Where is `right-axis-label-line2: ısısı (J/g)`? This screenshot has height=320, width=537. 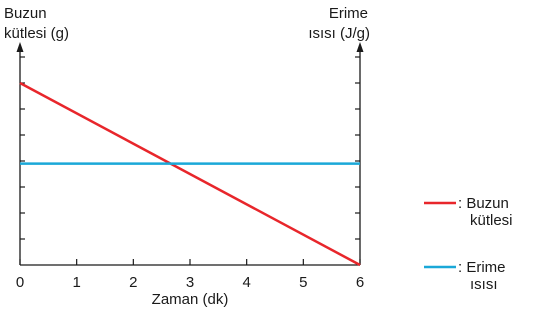 right-axis-label-line2: ısısı (J/g) is located at coordinates (339, 33).